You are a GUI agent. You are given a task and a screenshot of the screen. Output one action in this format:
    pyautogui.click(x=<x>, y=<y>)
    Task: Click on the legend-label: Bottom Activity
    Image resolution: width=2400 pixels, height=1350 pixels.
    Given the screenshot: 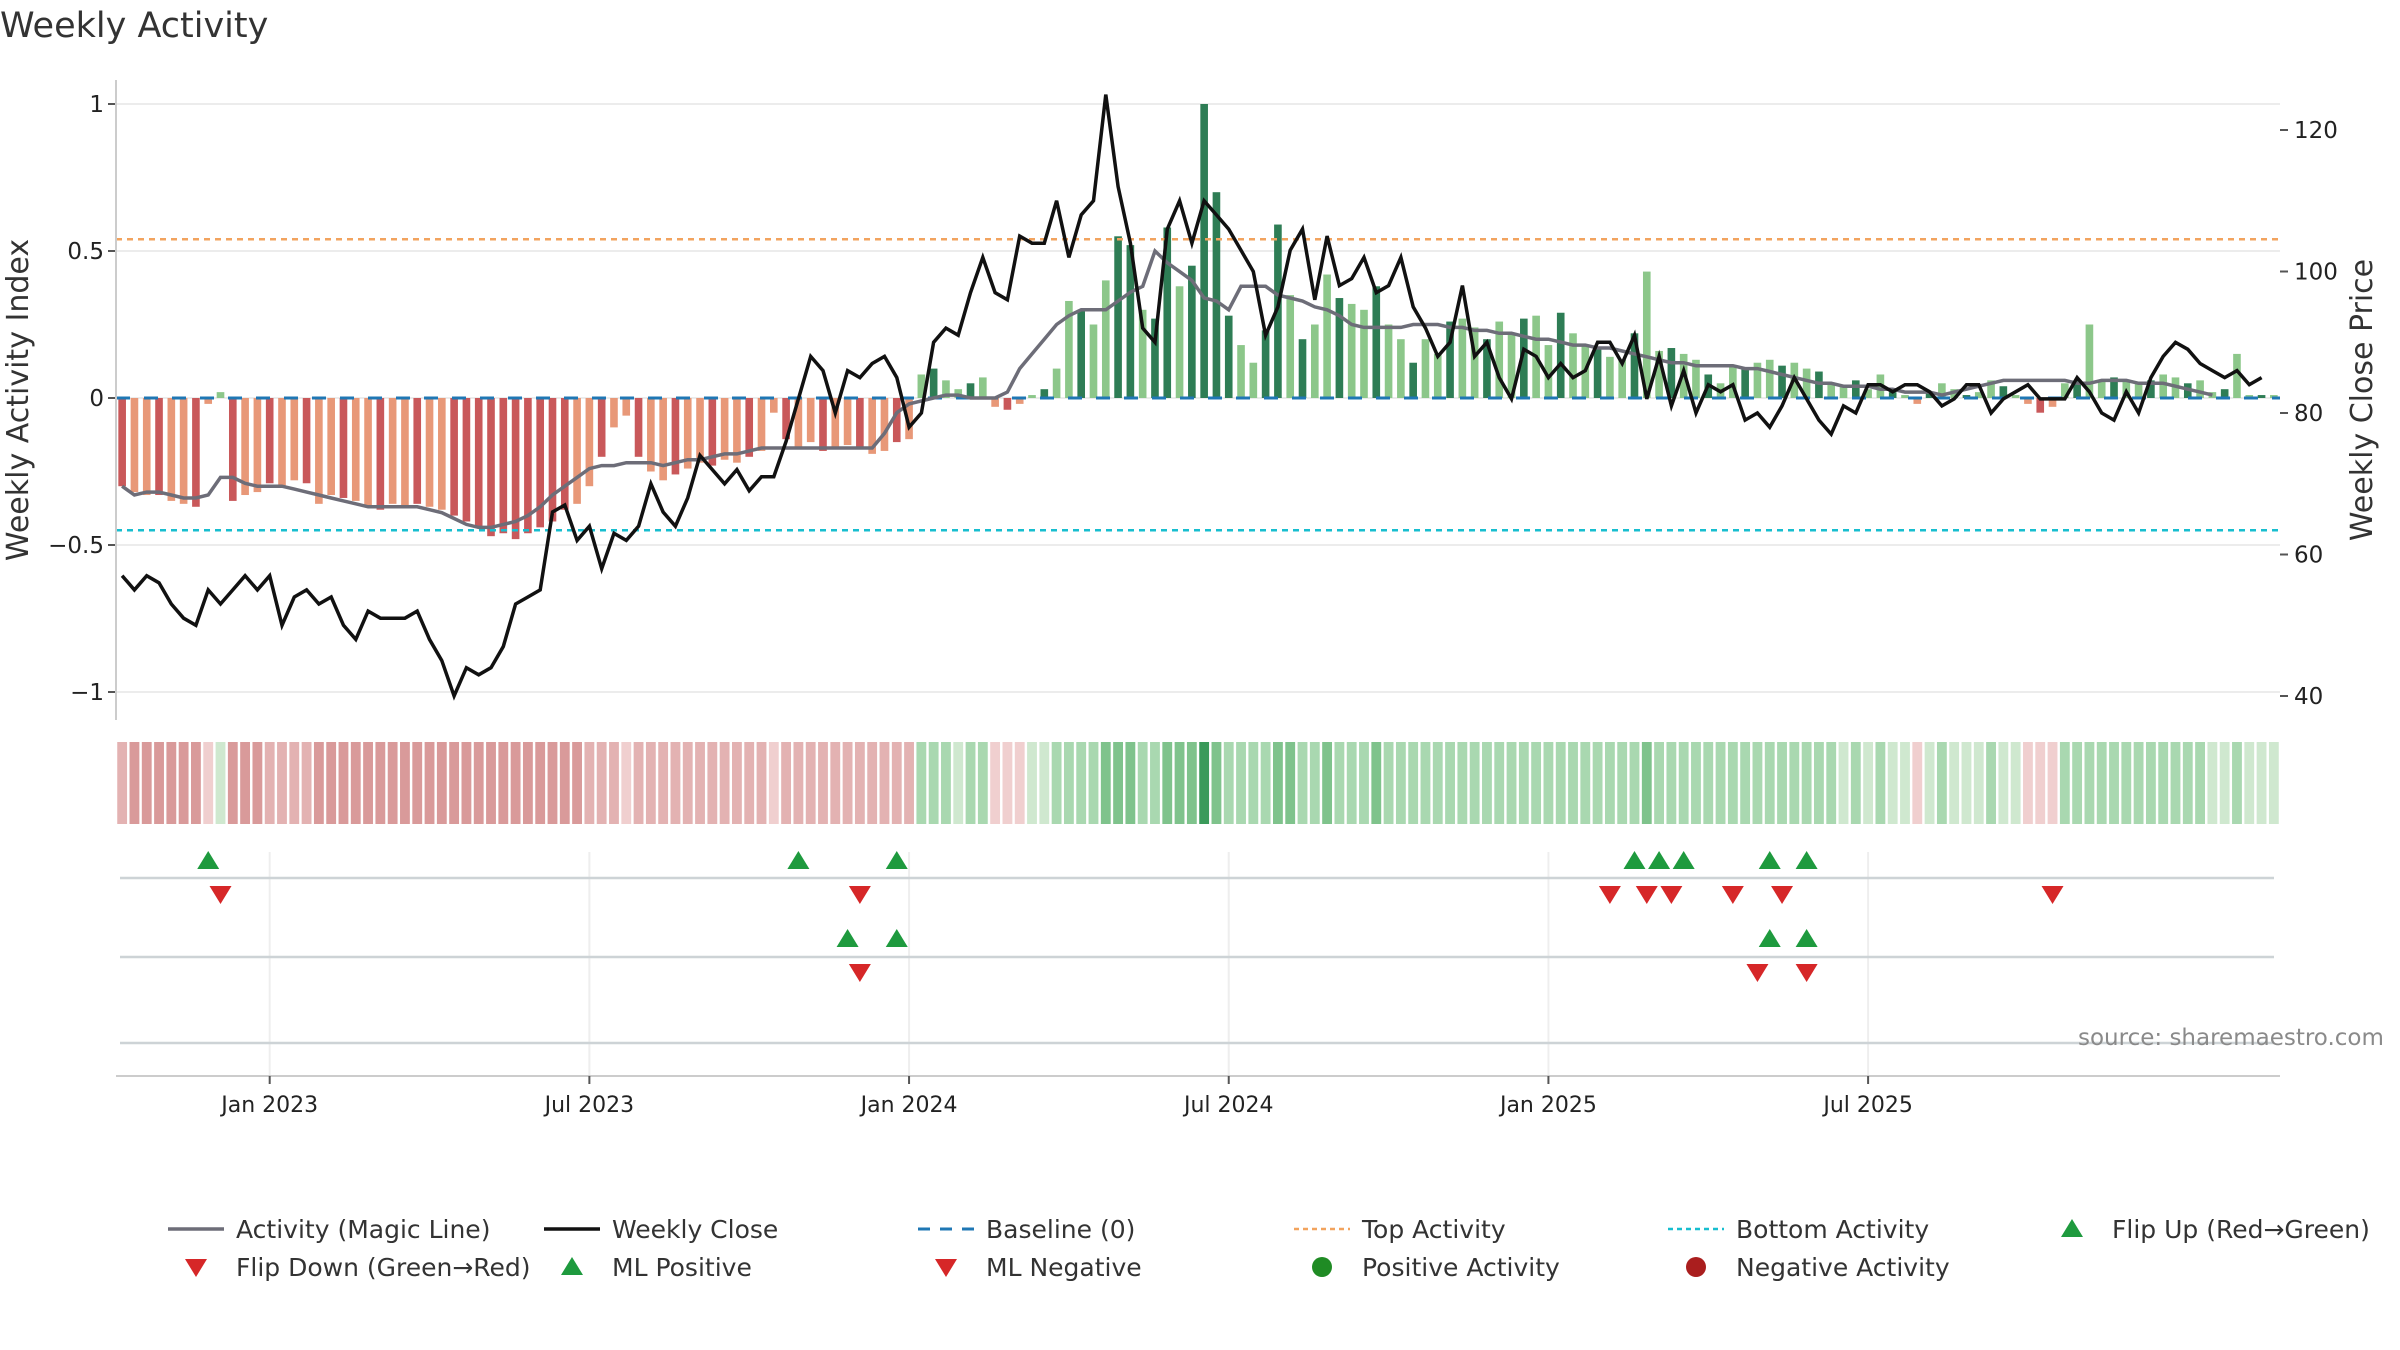 What is the action you would take?
    pyautogui.click(x=1833, y=1229)
    